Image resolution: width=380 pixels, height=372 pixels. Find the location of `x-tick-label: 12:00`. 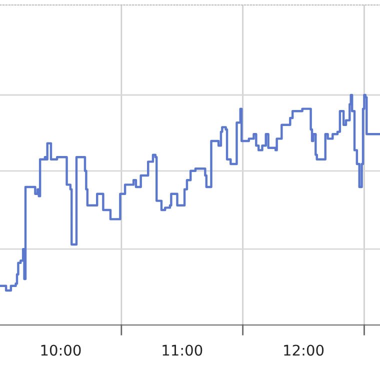

x-tick-label: 12:00 is located at coordinates (304, 350).